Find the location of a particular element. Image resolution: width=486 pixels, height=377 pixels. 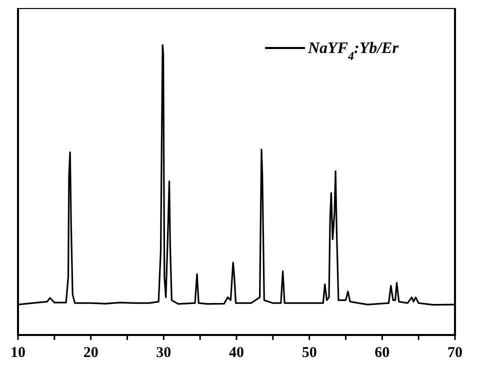

x-tick-label: 60 is located at coordinates (382, 353).